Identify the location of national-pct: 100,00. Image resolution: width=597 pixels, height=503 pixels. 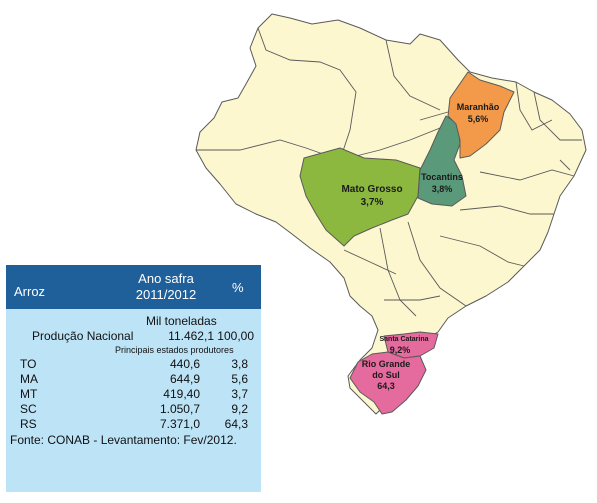
(235, 336).